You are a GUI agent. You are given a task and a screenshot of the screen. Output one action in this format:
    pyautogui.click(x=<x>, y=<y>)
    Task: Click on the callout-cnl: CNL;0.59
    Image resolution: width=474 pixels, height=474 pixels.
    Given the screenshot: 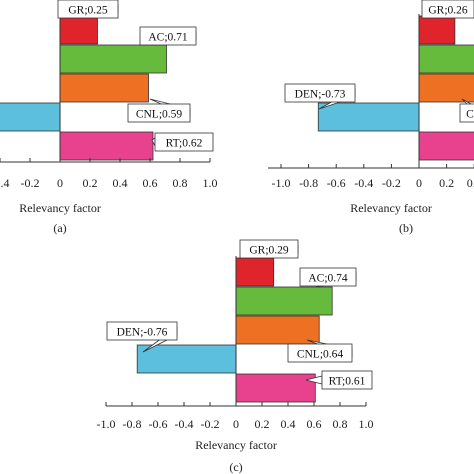 What is the action you would take?
    pyautogui.click(x=159, y=110)
    